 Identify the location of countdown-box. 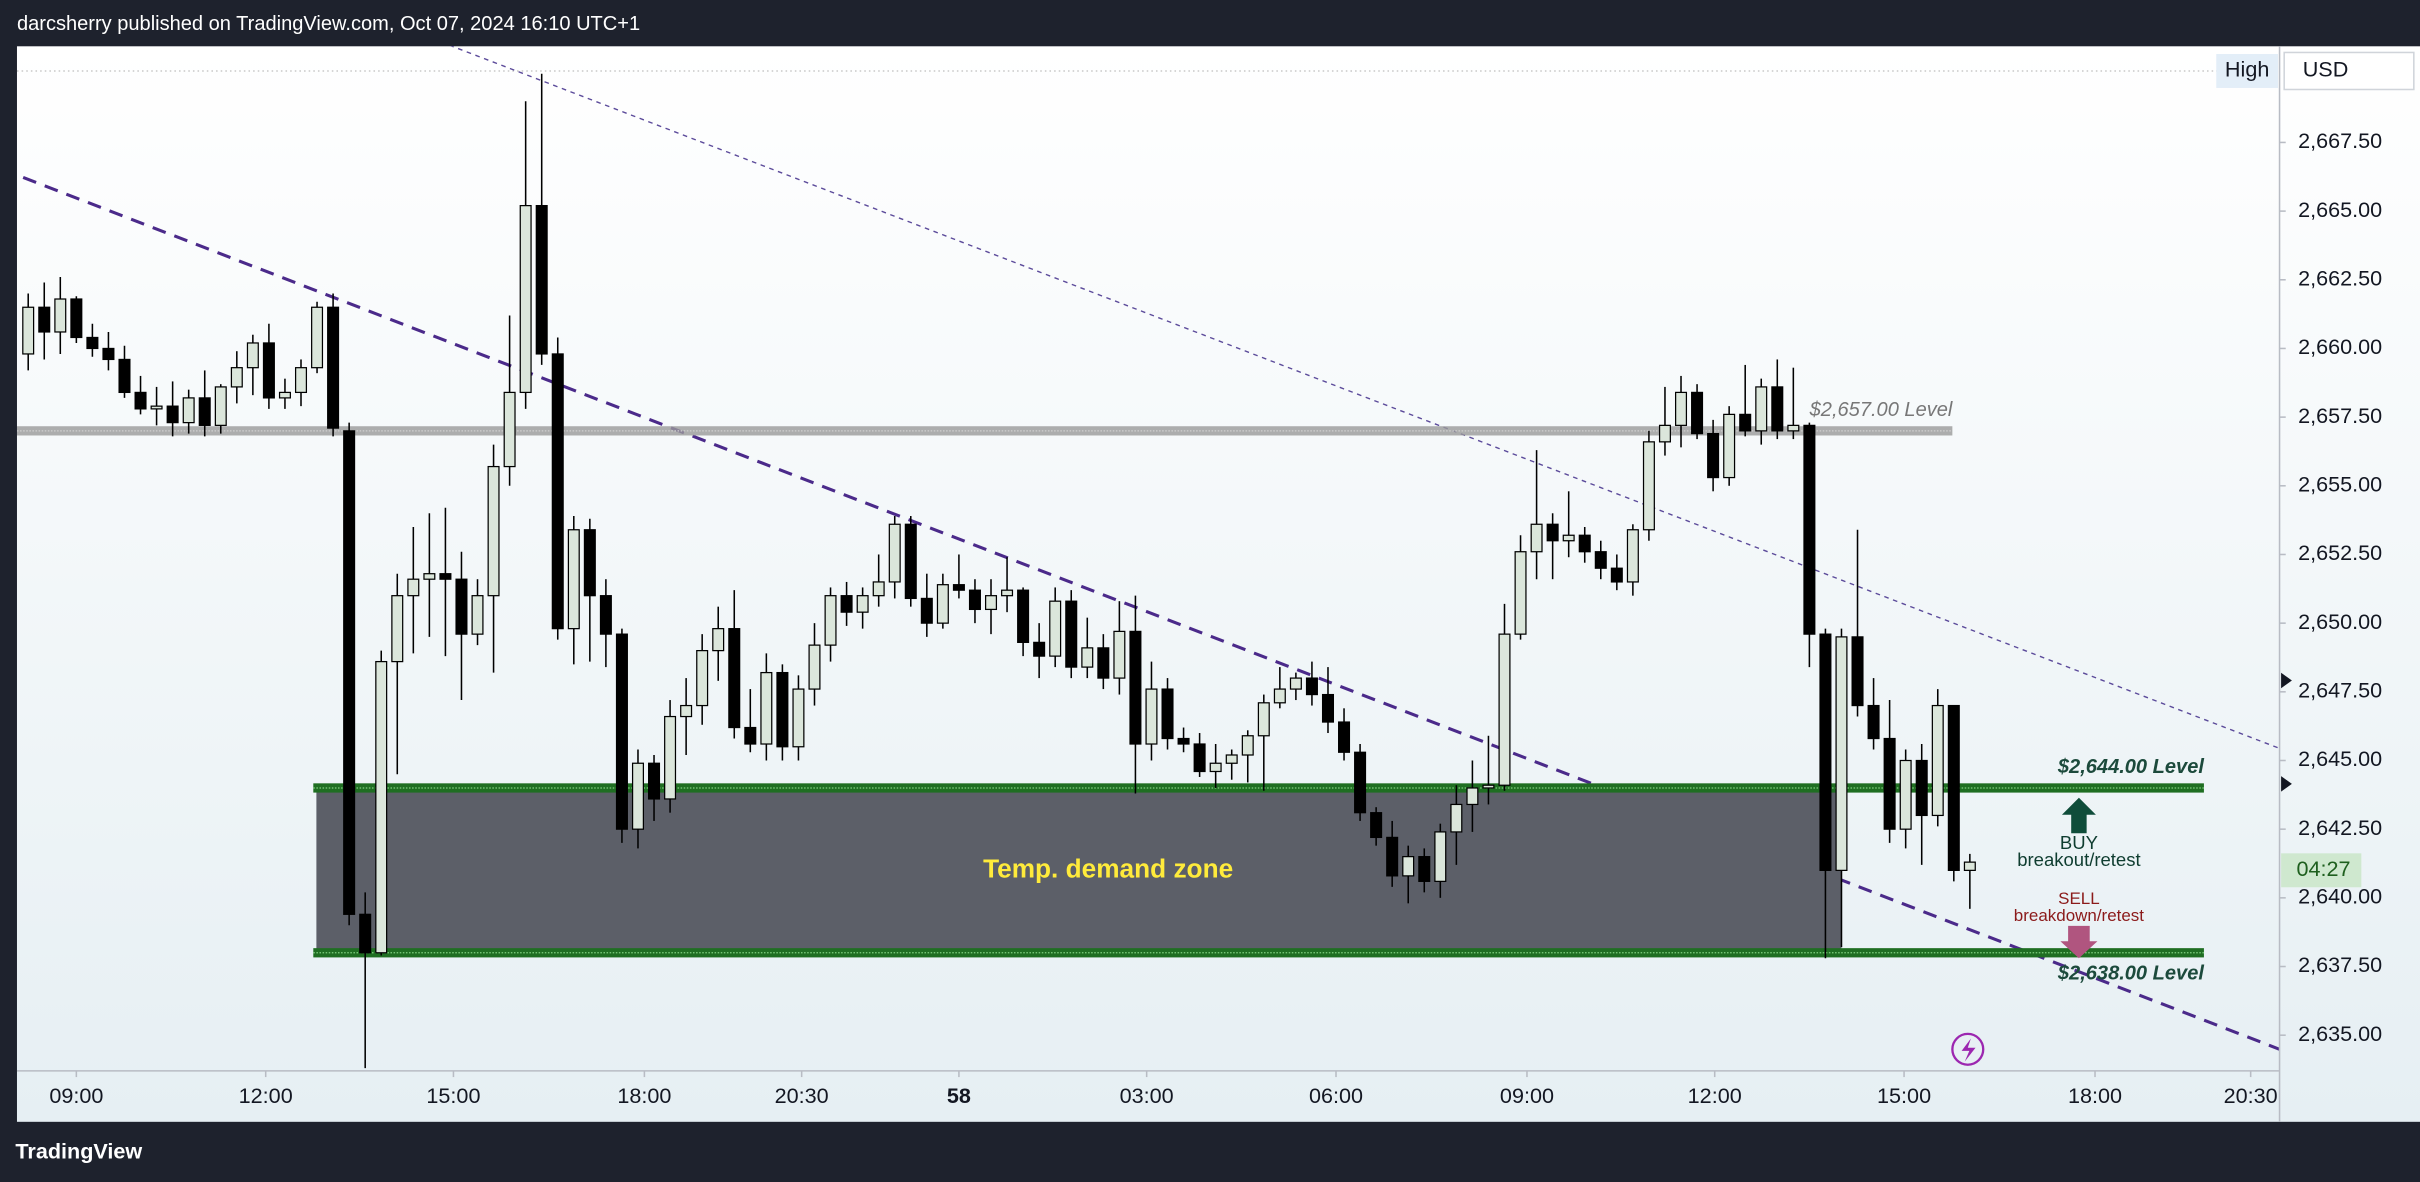
(2321, 870).